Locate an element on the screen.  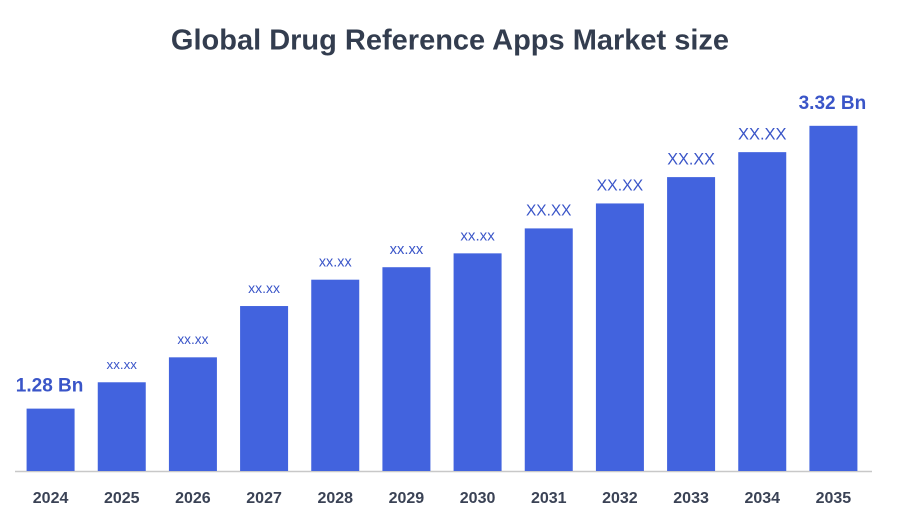
x-tick-label: 2033 is located at coordinates (691, 498).